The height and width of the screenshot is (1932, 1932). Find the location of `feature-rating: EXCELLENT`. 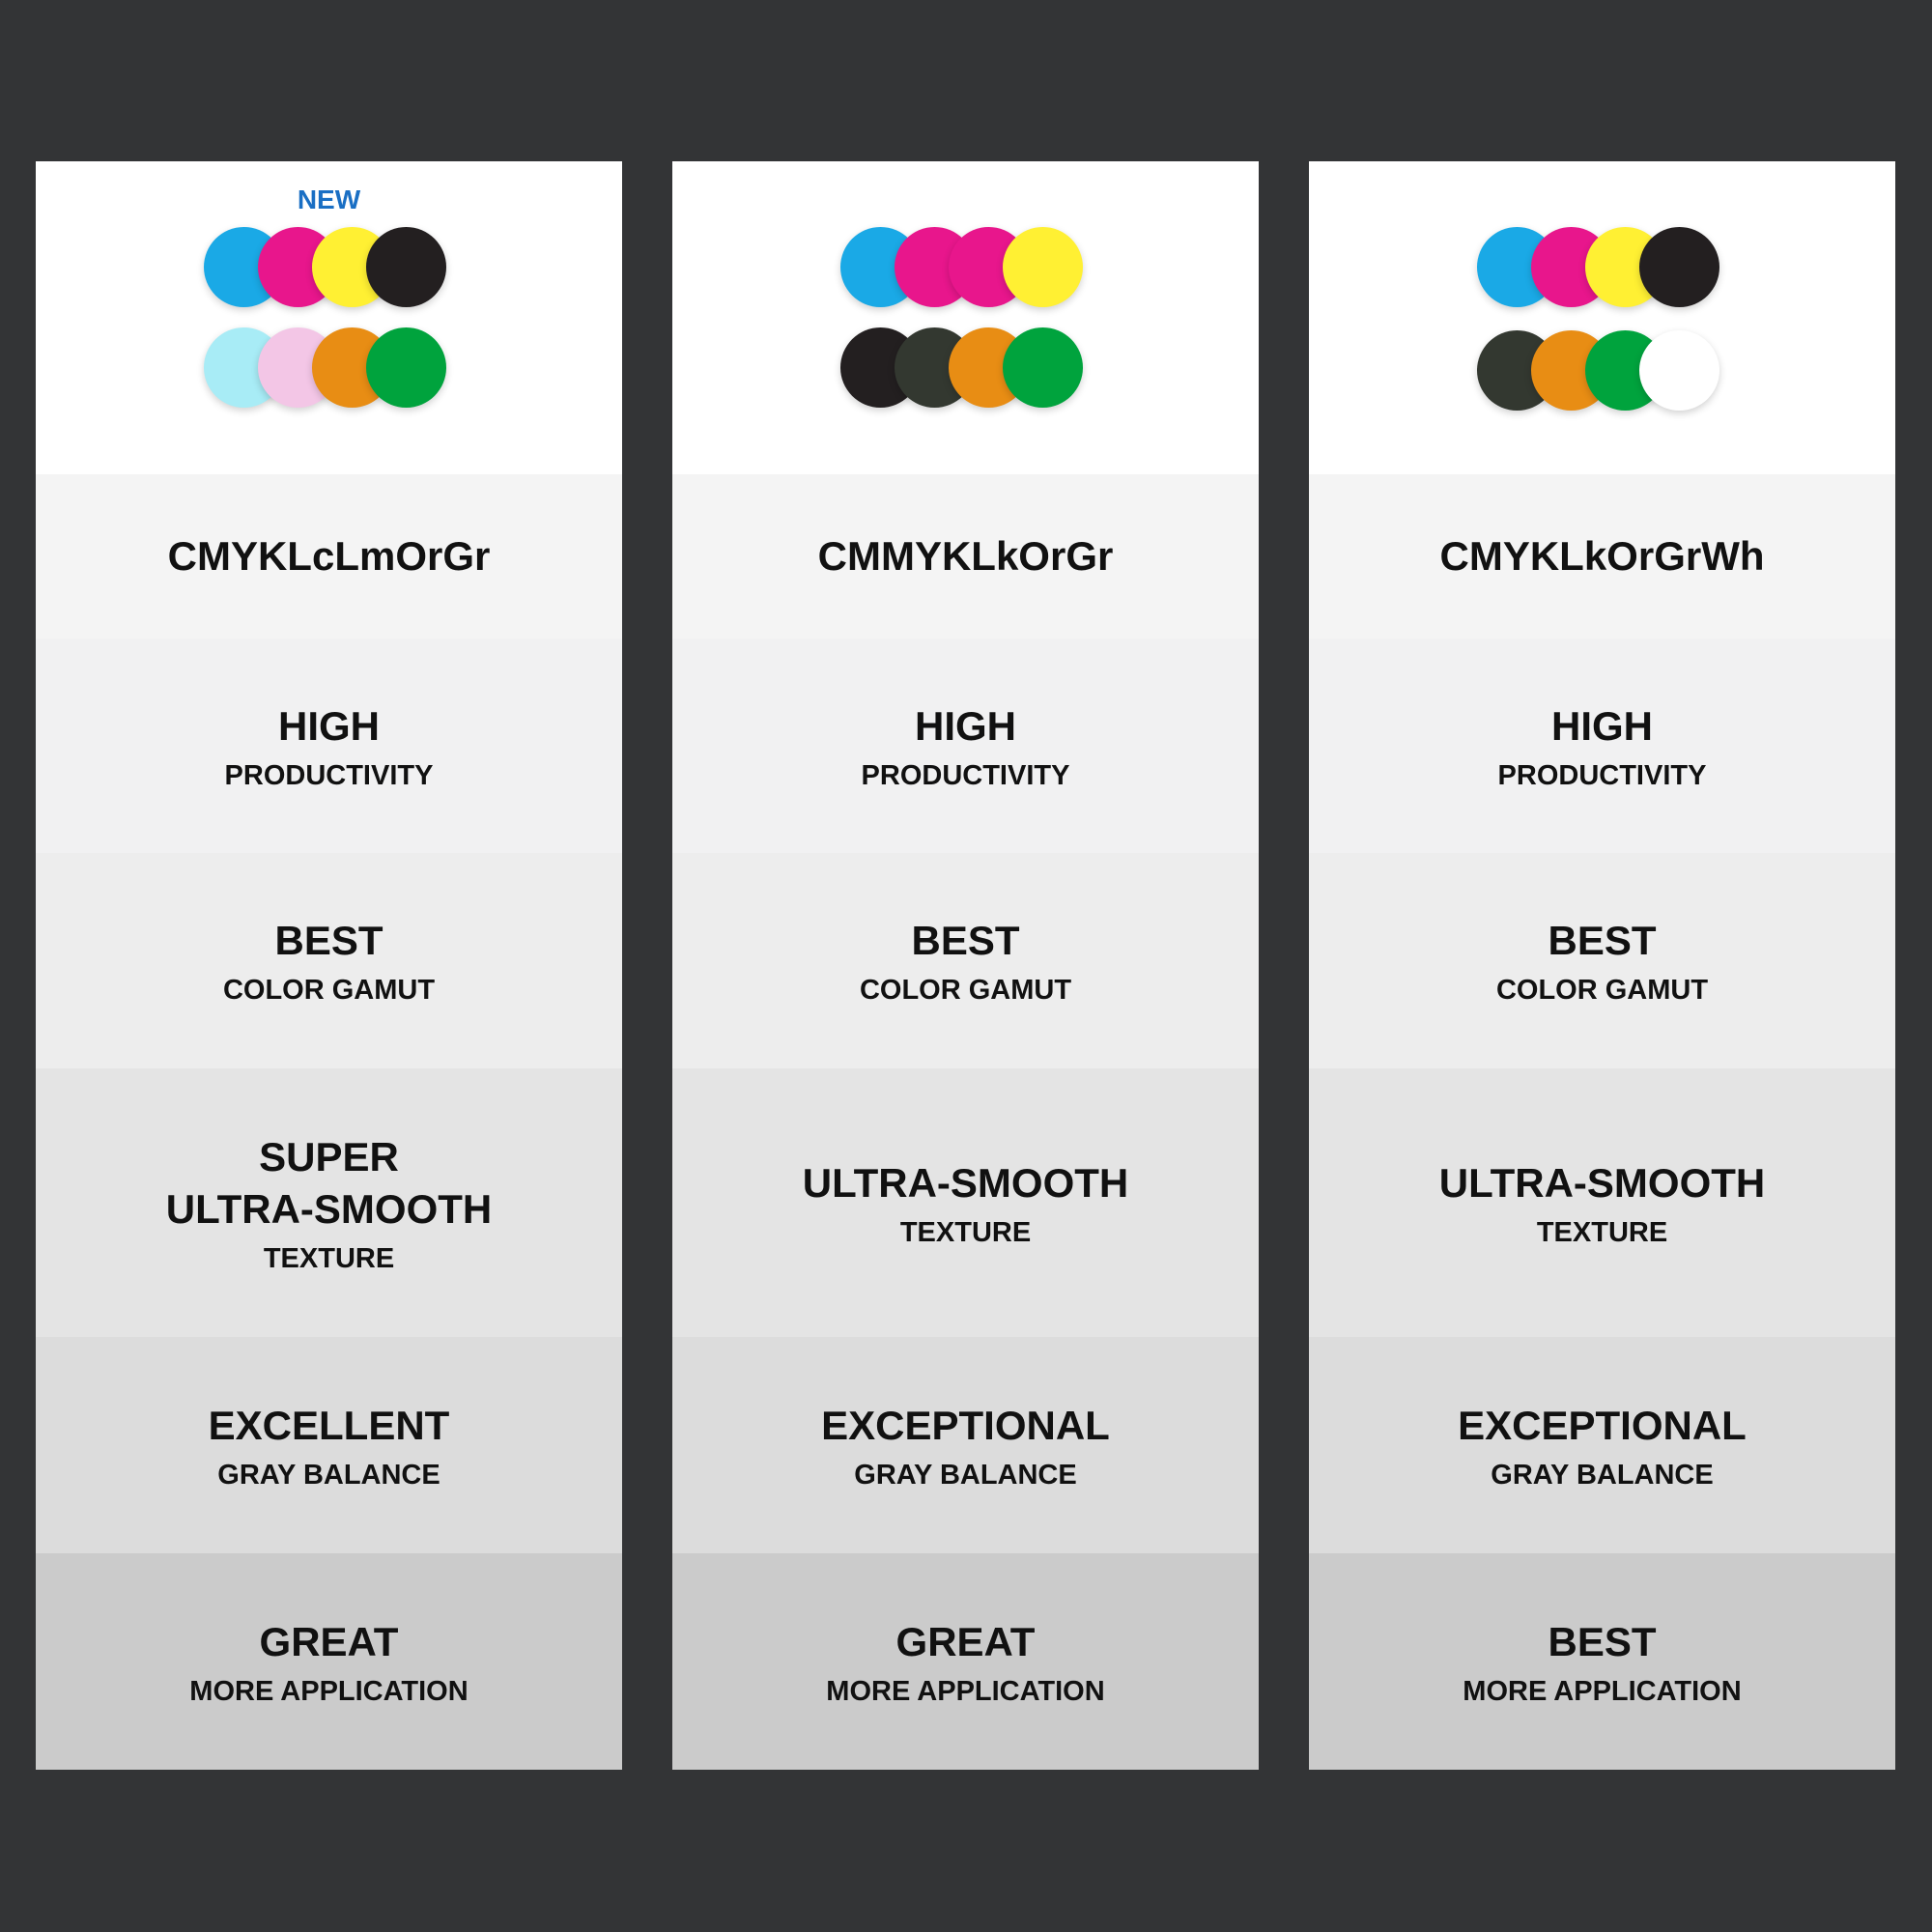

feature-rating: EXCELLENT is located at coordinates (329, 1425).